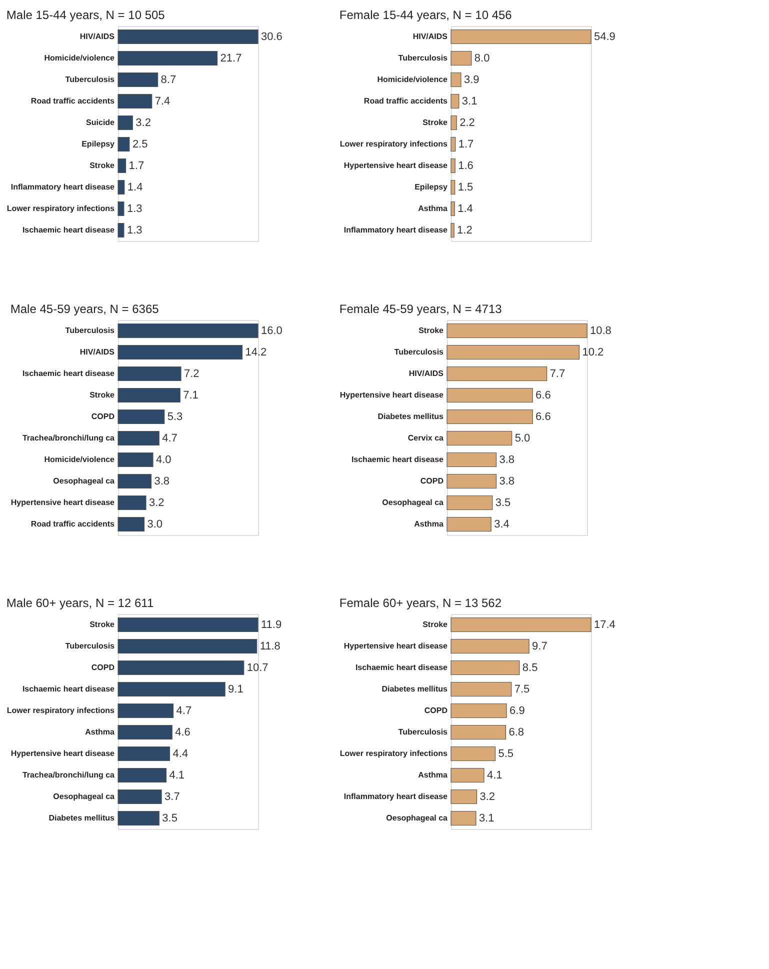 This screenshot has height=969, width=769. What do you see at coordinates (231, 58) in the screenshot?
I see `data-label: 21.7` at bounding box center [231, 58].